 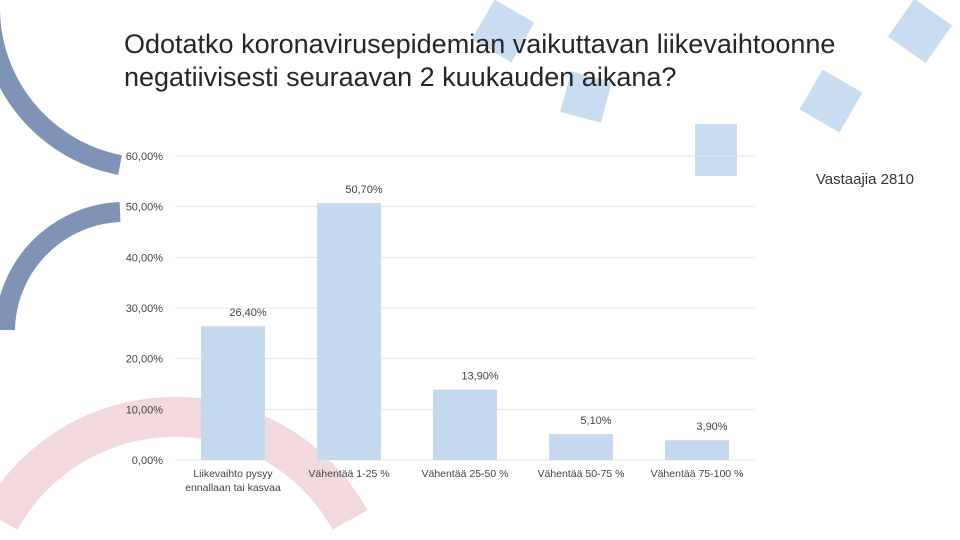 What do you see at coordinates (145, 410) in the screenshot?
I see `y-tick-label: 10,00%` at bounding box center [145, 410].